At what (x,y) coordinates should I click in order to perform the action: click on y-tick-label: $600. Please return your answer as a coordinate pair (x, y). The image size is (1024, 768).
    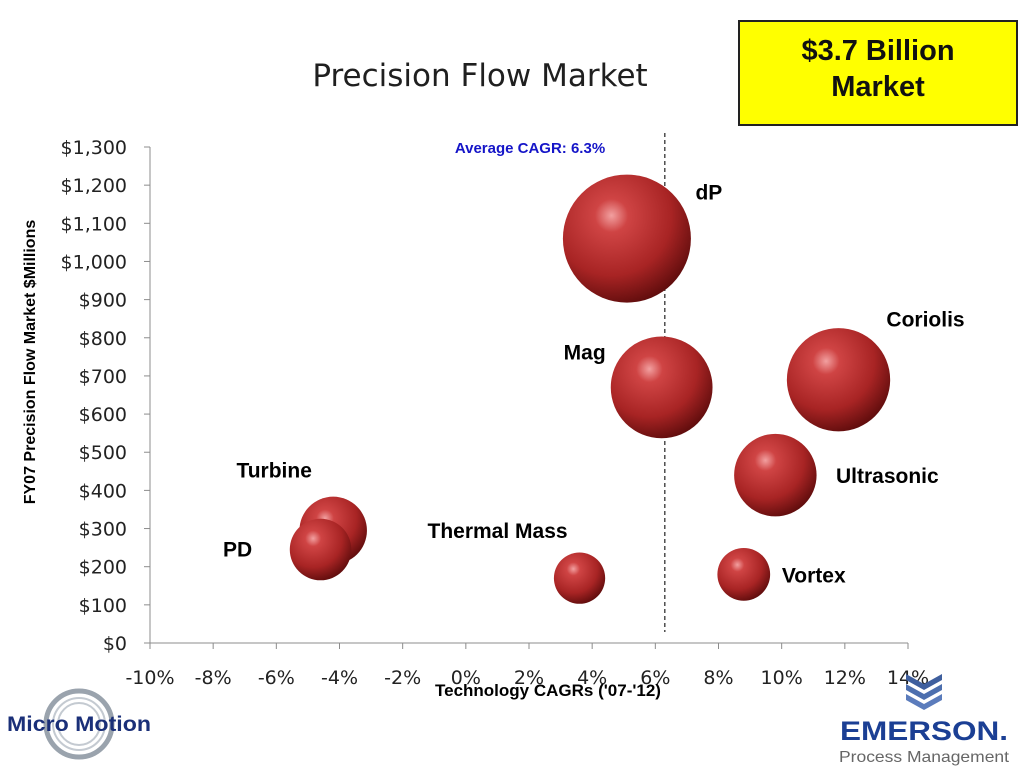
    Looking at the image, I should click on (103, 415).